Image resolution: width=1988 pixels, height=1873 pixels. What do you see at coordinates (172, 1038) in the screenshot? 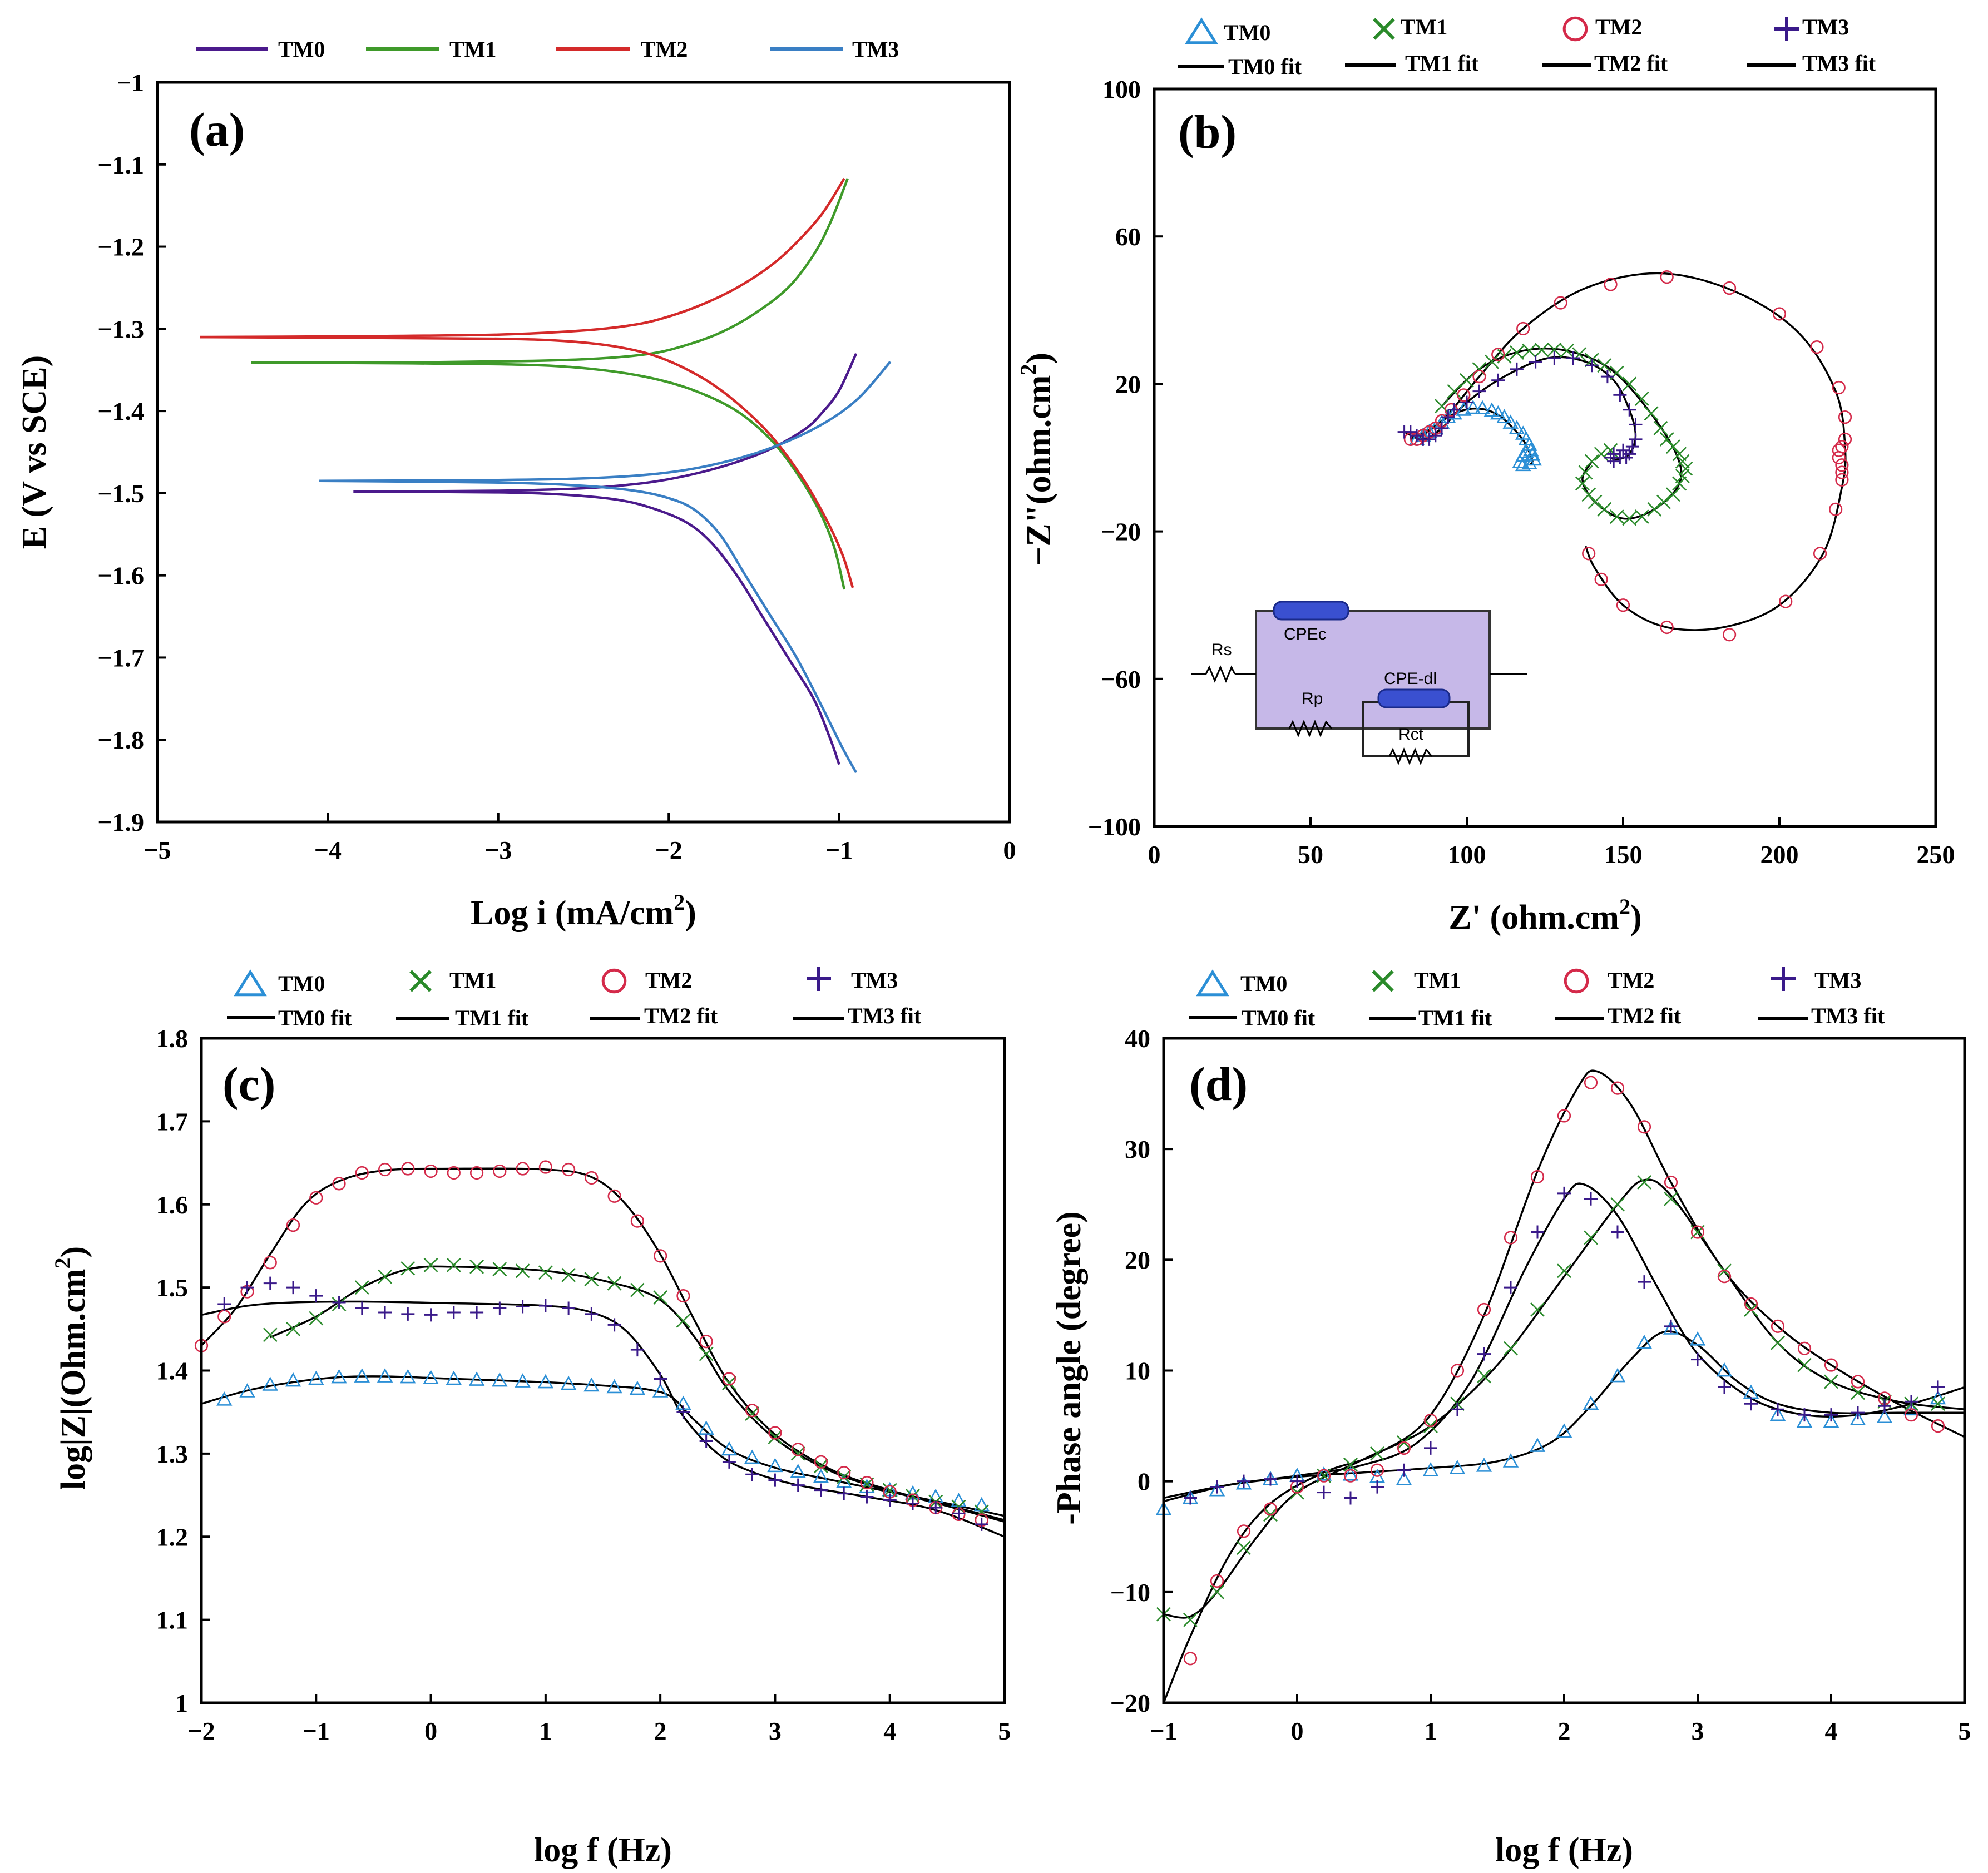
I see `panel-c-ytick-label: 1.8` at bounding box center [172, 1038].